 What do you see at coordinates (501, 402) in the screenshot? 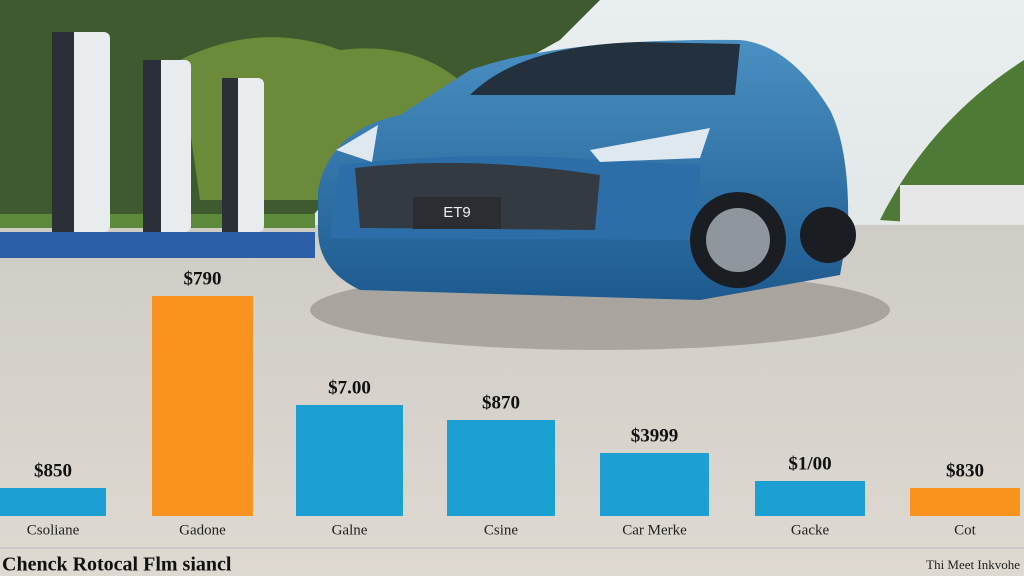
I see `bar-annotation: $870` at bounding box center [501, 402].